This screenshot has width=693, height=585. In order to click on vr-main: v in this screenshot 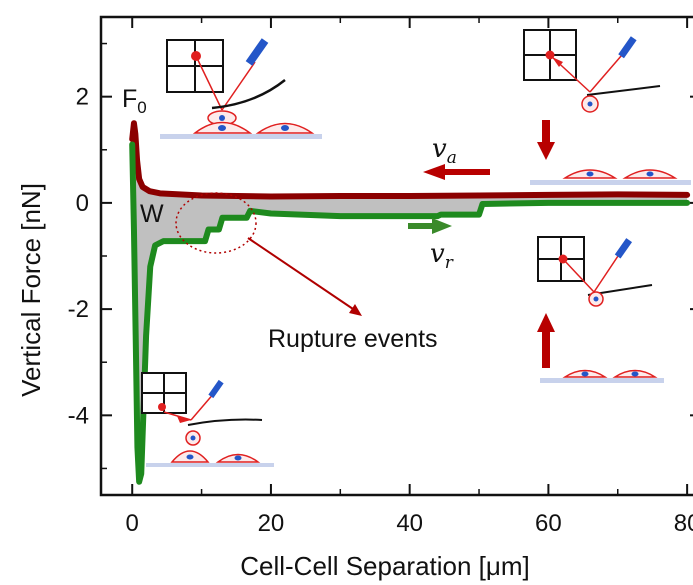, I will do `click(437, 254)`.